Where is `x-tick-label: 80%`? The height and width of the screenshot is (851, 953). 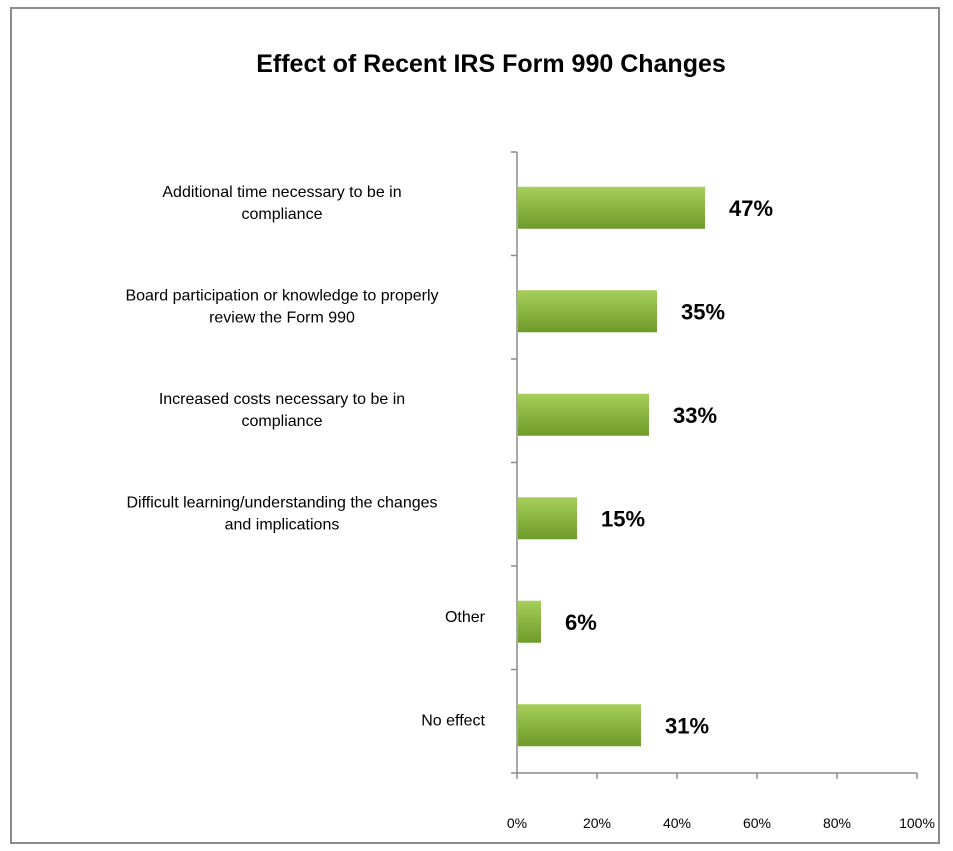
x-tick-label: 80% is located at coordinates (837, 823).